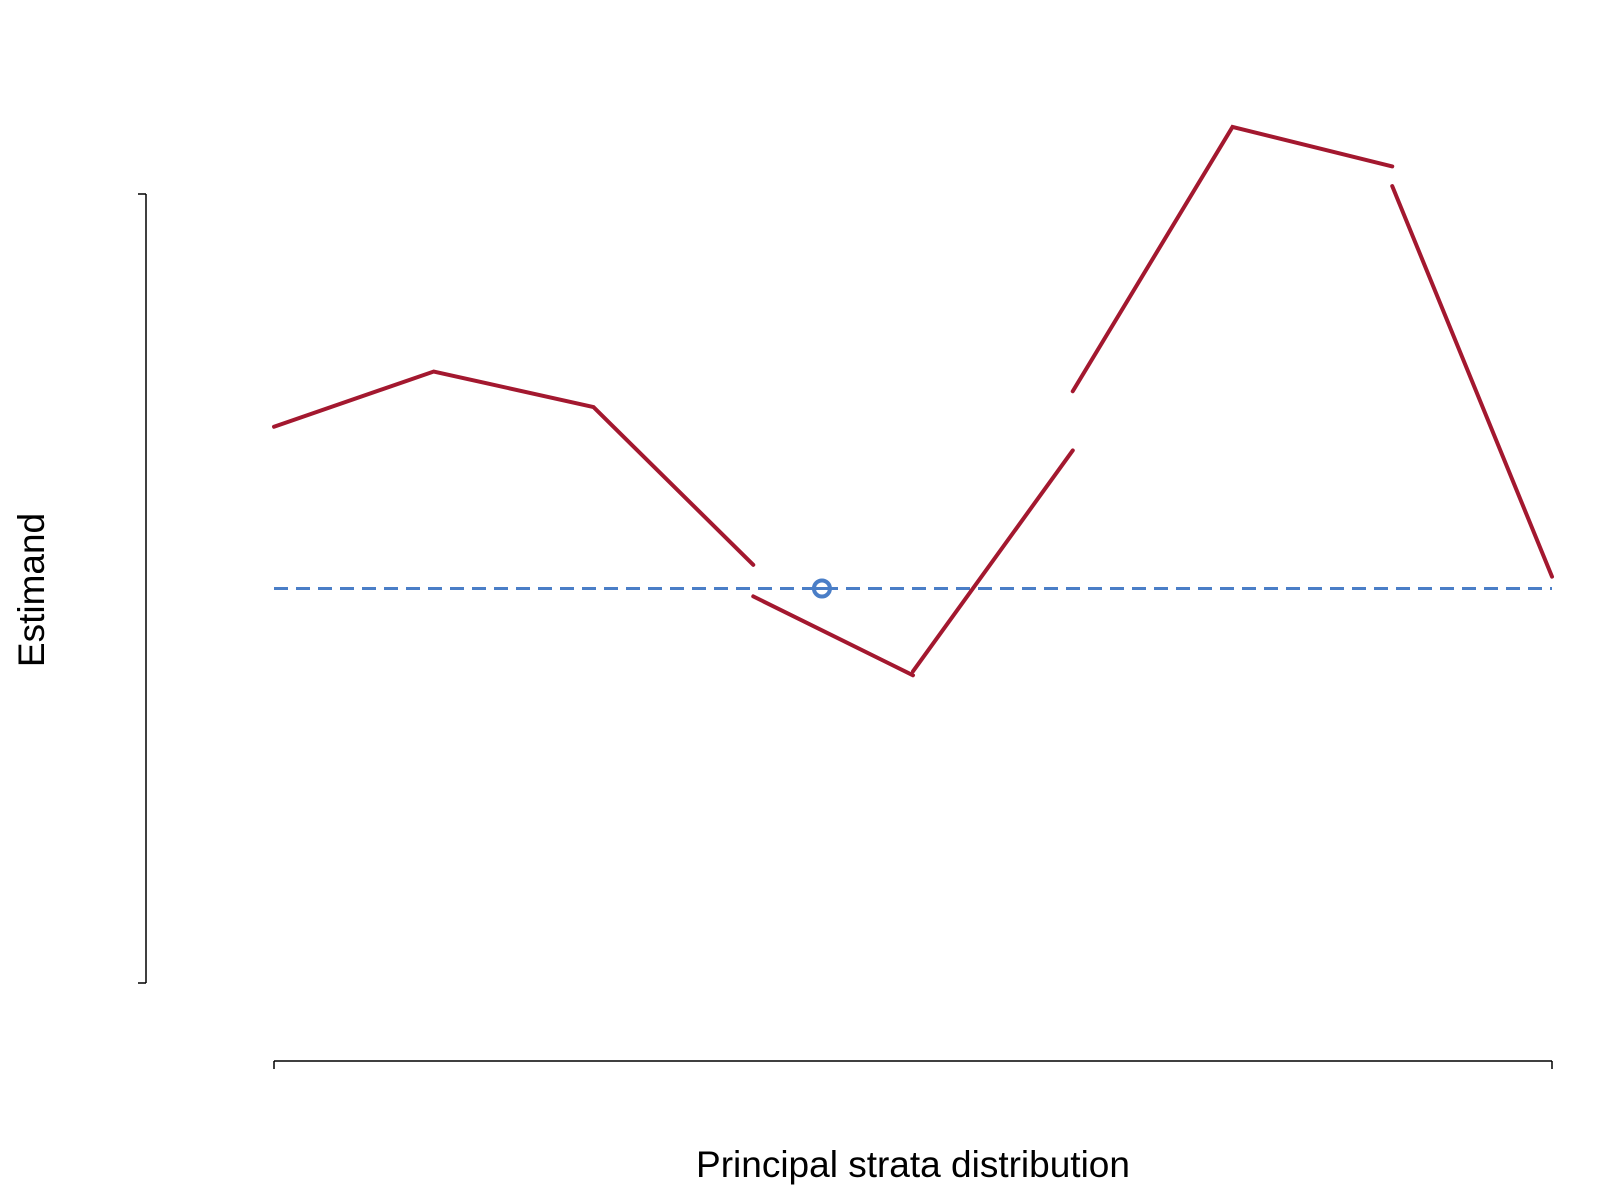 The image size is (1600, 1200). I want to click on x-axis-title: Principal strata distribution, so click(913, 1164).